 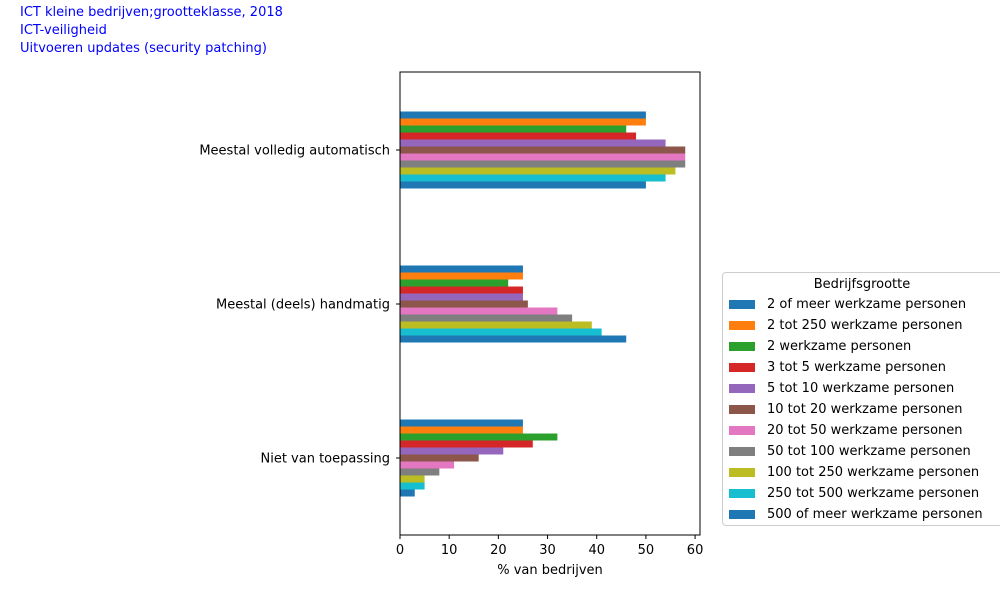 I want to click on legend-label: 250 tot 500 werkzame personen, so click(x=873, y=493).